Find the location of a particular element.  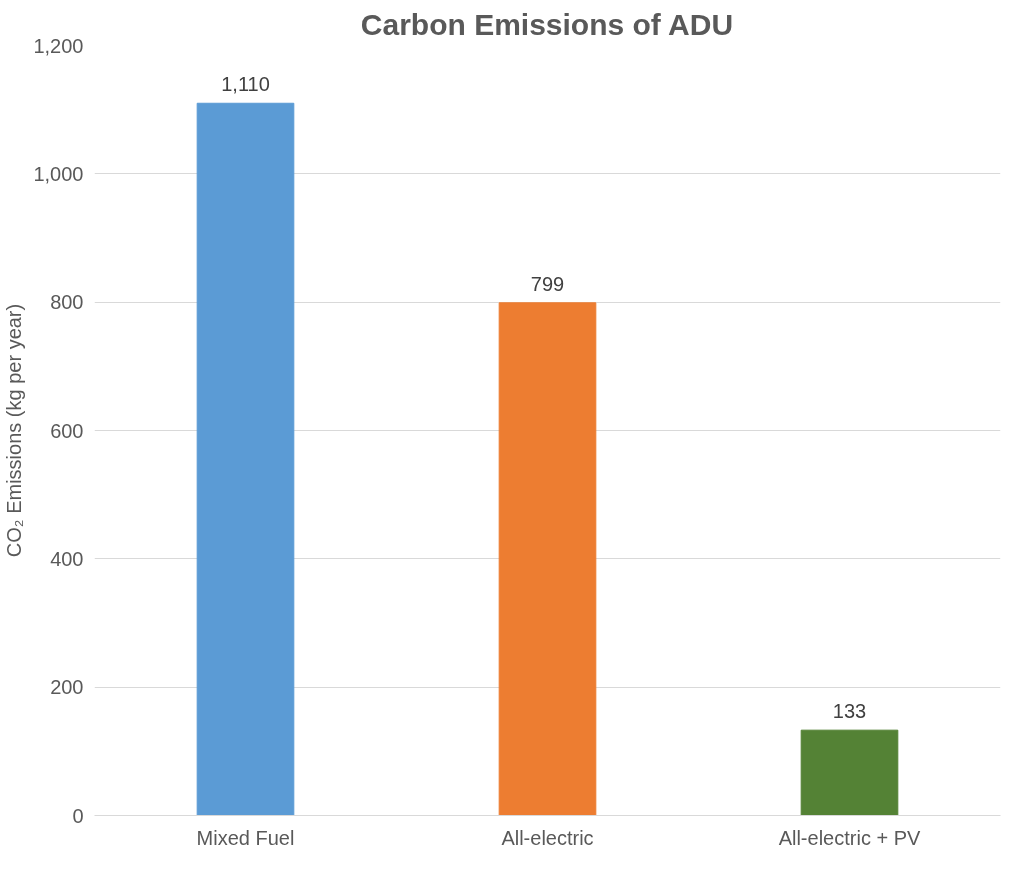

y-tick-label: 1,200 is located at coordinates (58, 45).